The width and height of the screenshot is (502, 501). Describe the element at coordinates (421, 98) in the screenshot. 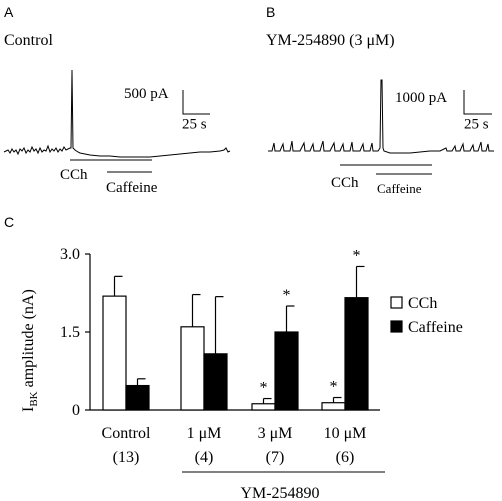

I see `scale-current-b: 1000 pA` at that location.